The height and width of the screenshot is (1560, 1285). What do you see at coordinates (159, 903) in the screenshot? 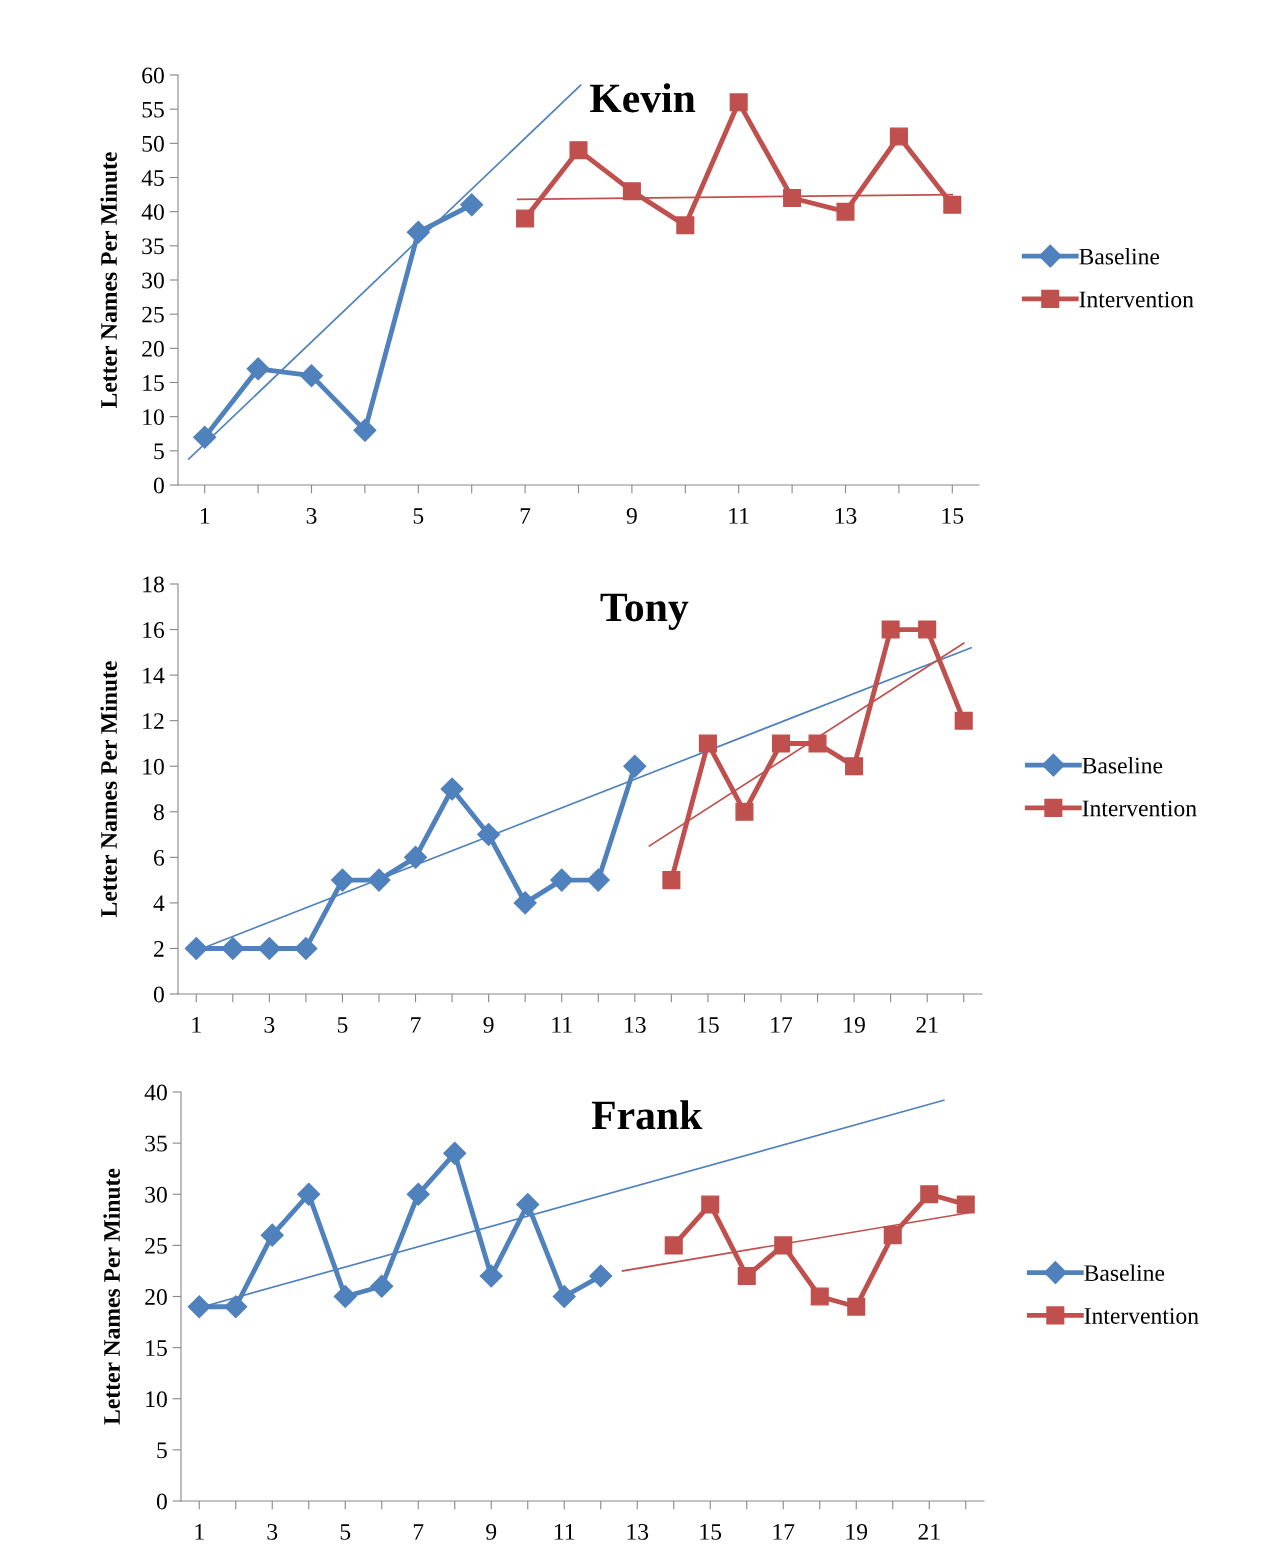
I see `y-tick-label: 4` at bounding box center [159, 903].